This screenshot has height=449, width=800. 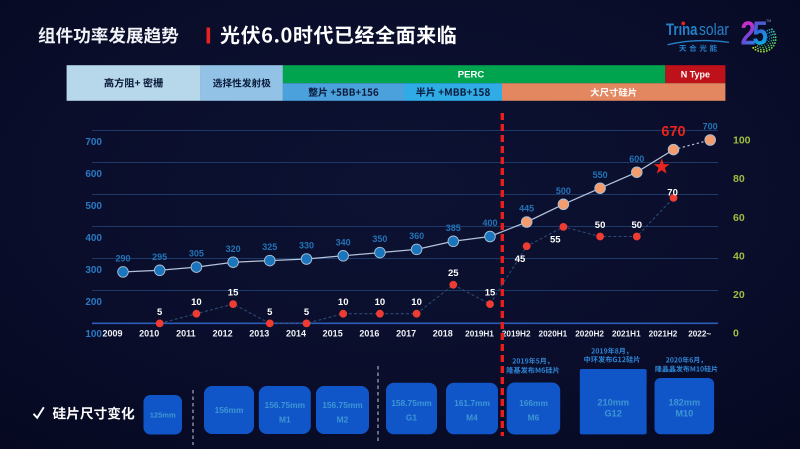 I want to click on svg-text: 550, so click(x=600, y=175).